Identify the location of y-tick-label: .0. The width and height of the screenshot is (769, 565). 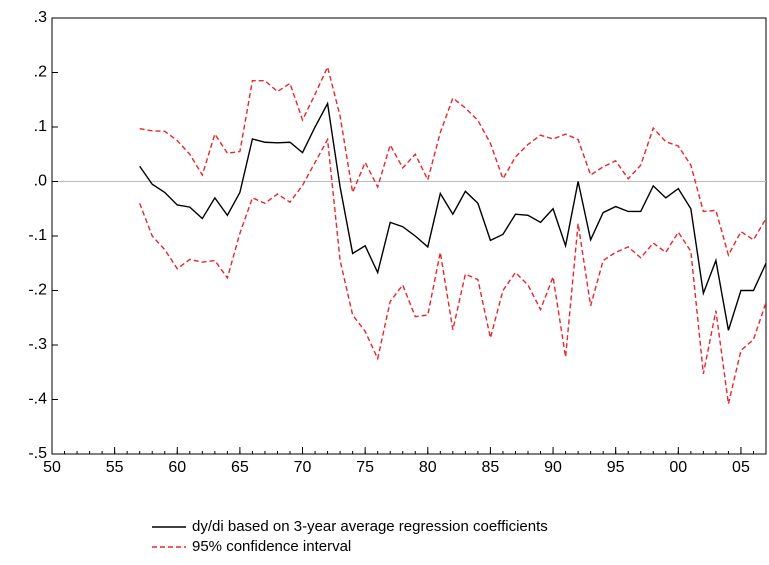
(40, 181).